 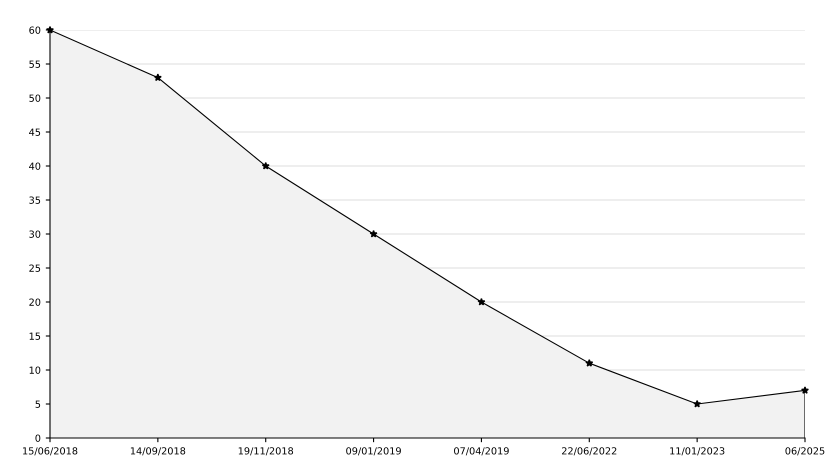 I want to click on x-tick-label: 06/2025, so click(x=804, y=451).